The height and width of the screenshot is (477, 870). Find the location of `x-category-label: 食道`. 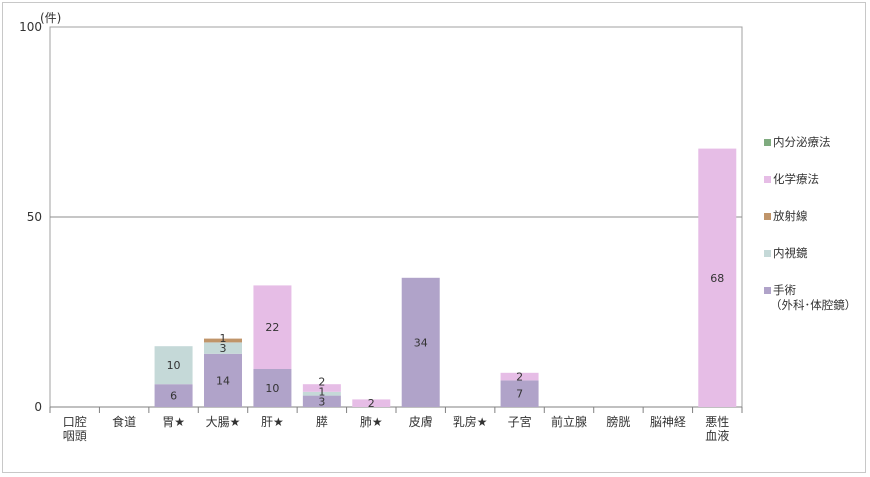

x-category-label: 食道 is located at coordinates (124, 421).